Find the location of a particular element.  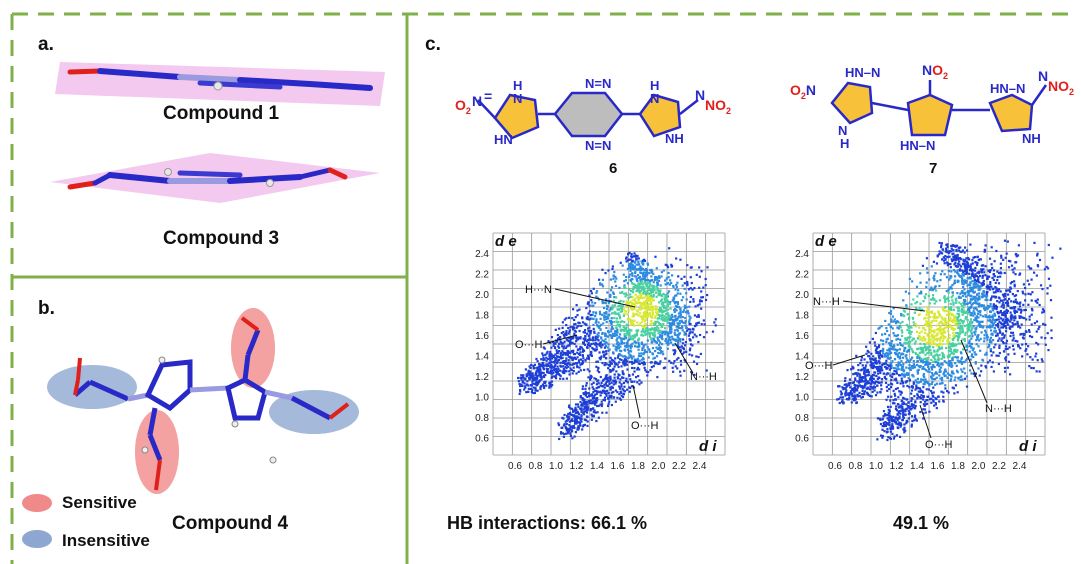

svg-text: HN is located at coordinates (503, 139).